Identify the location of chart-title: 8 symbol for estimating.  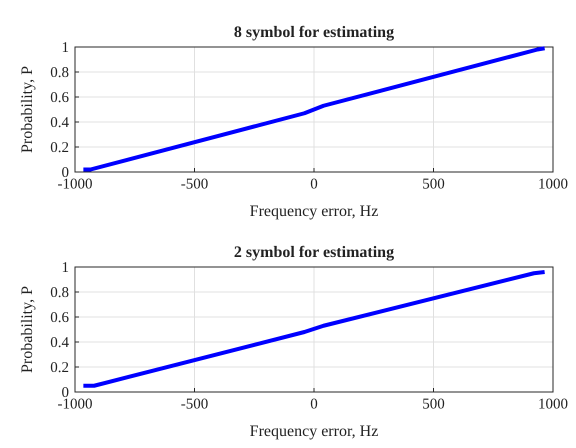
(314, 32).